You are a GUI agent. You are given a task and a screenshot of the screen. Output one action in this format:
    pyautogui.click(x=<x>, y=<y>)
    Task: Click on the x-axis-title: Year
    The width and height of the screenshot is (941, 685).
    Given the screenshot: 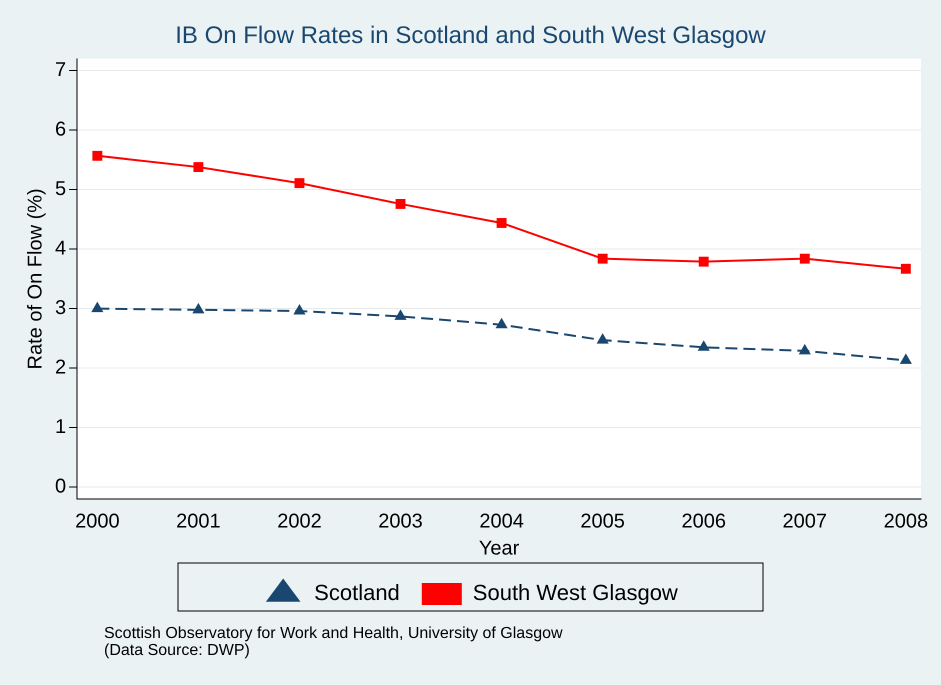 What is the action you would take?
    pyautogui.click(x=499, y=549)
    